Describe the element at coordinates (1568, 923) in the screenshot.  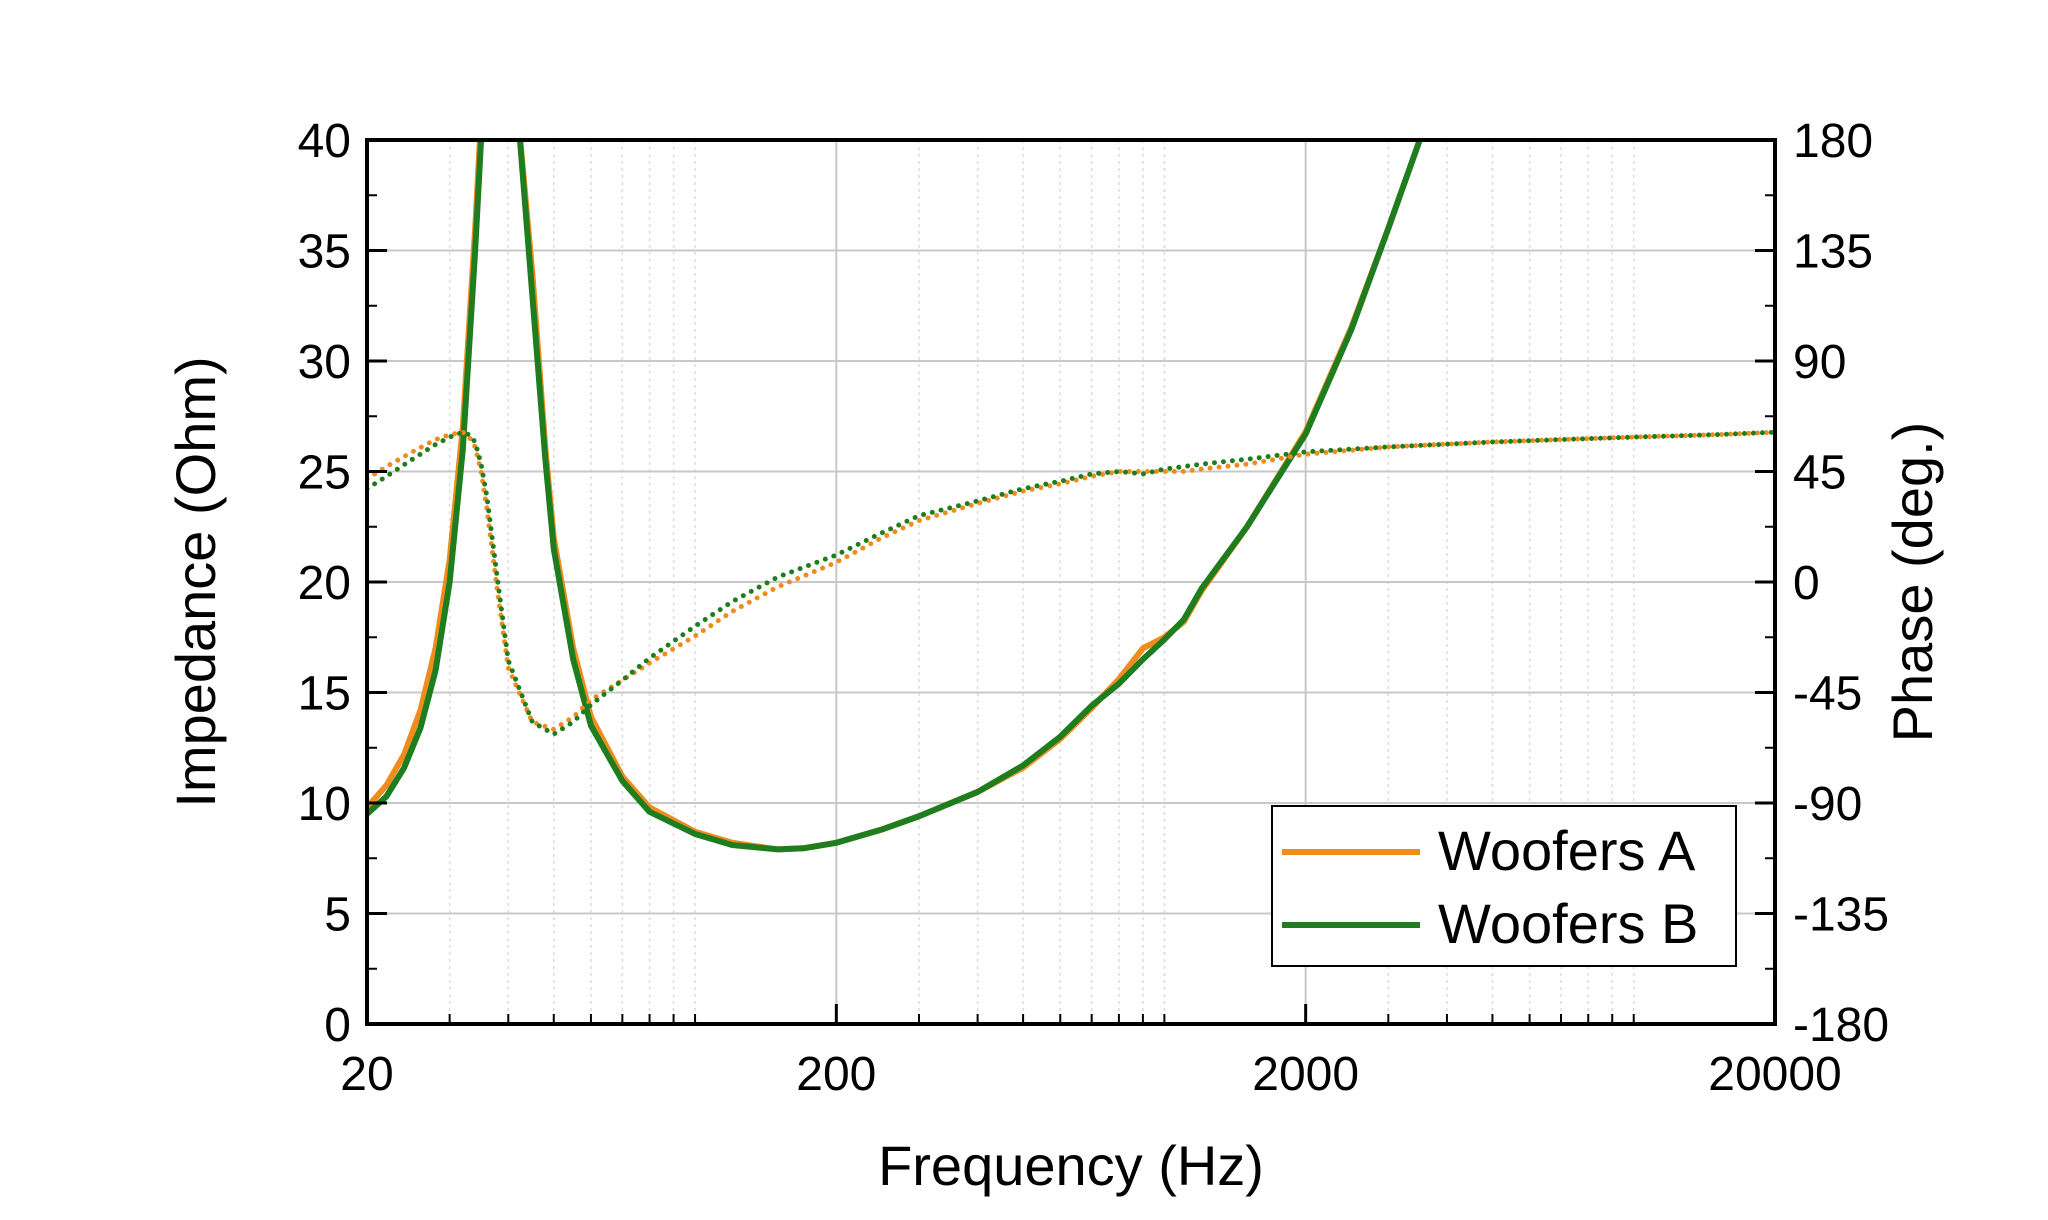
I see `legend-label-woofers-b: Woofers B` at that location.